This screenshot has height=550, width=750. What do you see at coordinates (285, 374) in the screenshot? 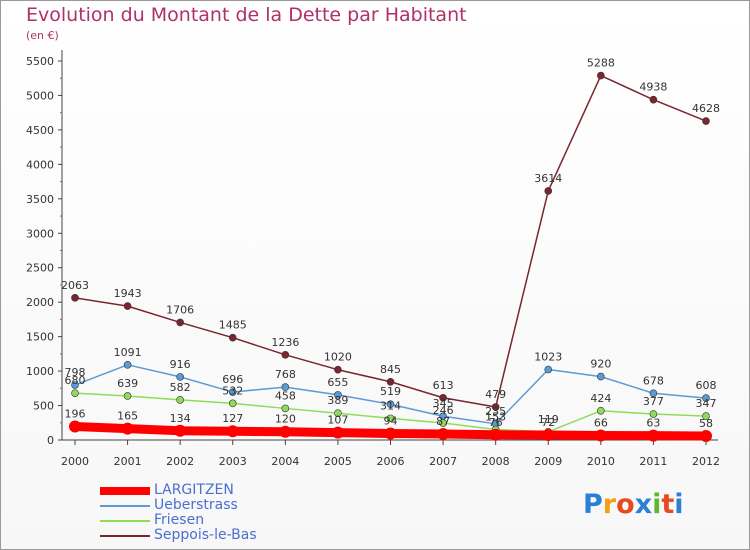
I see `data-label: 768` at bounding box center [285, 374].